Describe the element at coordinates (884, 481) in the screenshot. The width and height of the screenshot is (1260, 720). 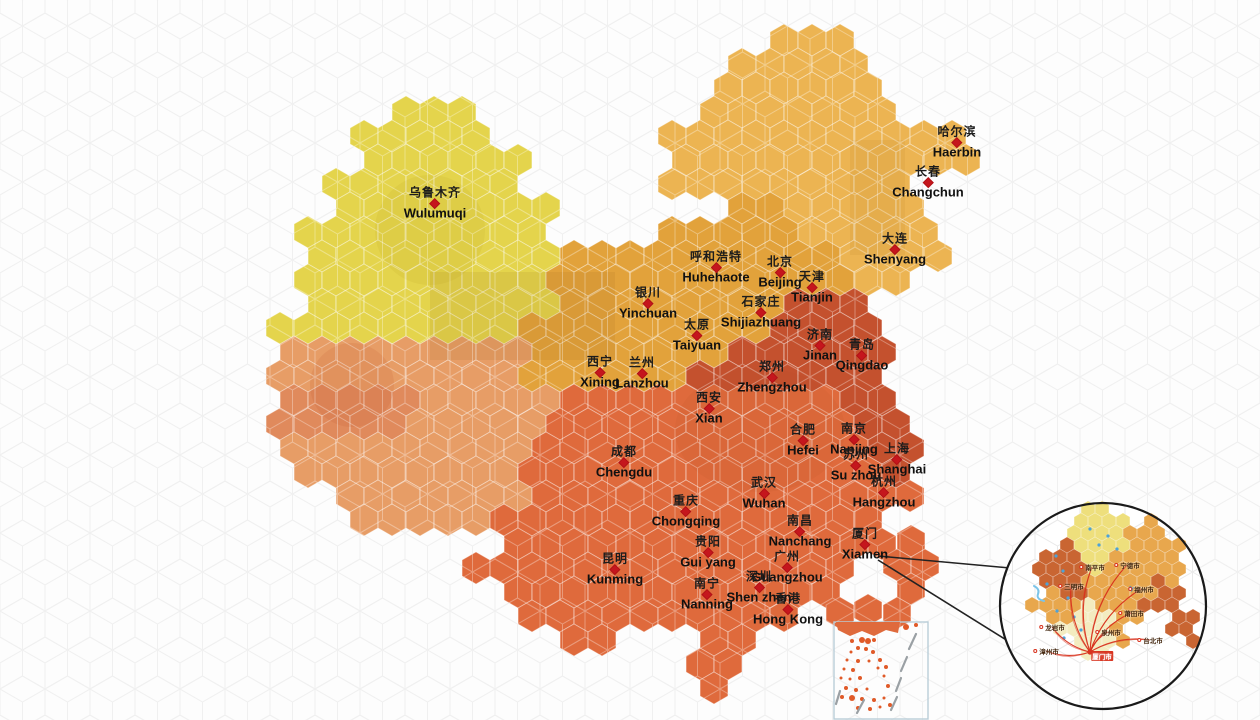
I see `city-name-cn: 杭州` at that location.